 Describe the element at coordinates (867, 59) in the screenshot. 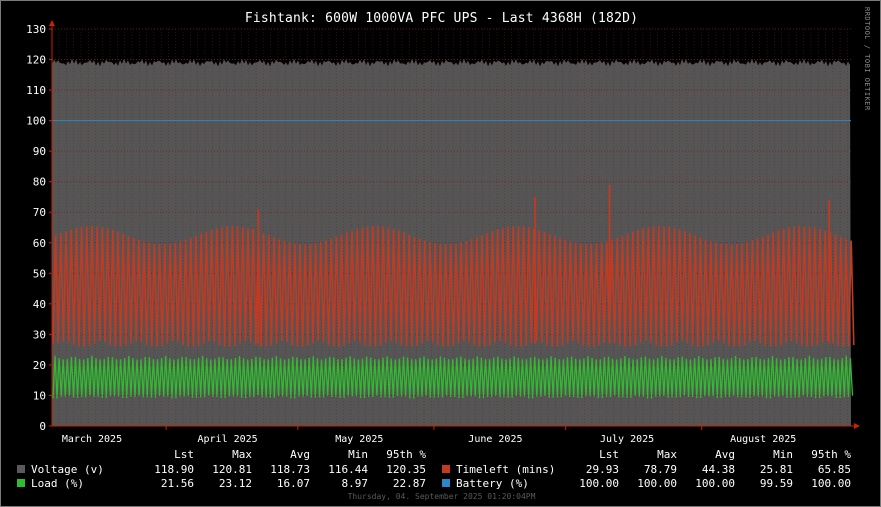

I see `rrdtool-watermark: RRDTOOL / TOBI OETIKER` at that location.